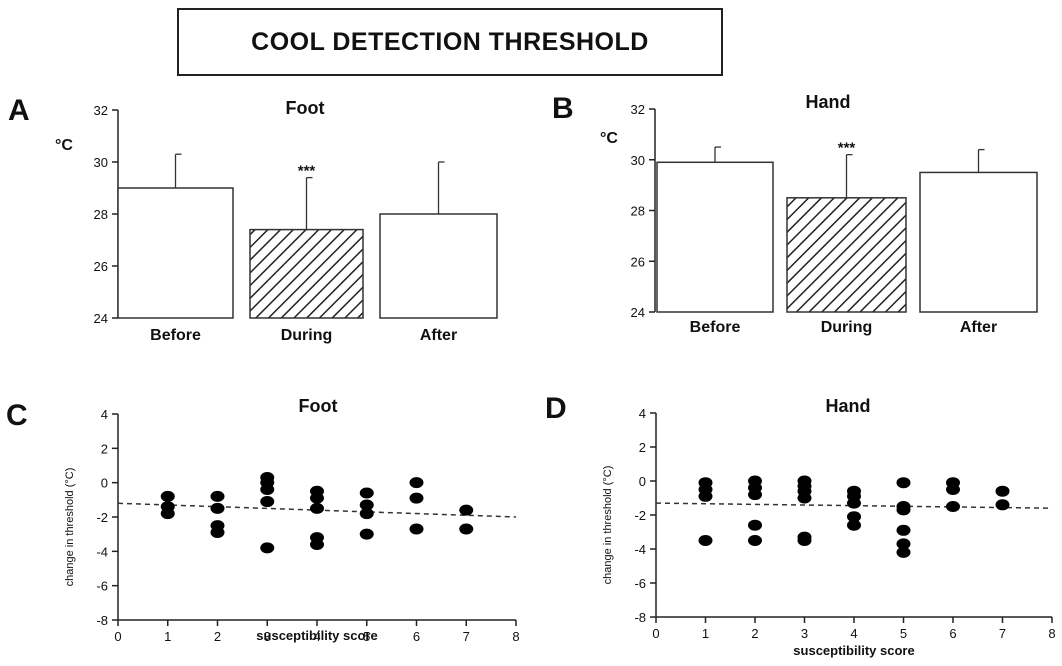 The image size is (1062, 666). What do you see at coordinates (563, 108) in the screenshot?
I see `panel-b-letter: B` at bounding box center [563, 108].